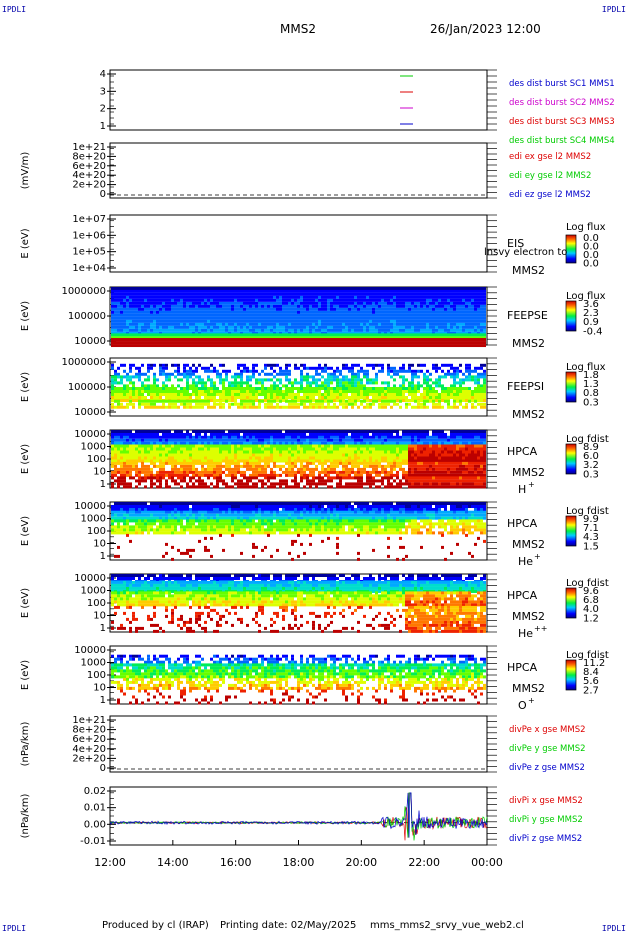 This screenshot has width=630, height=934. What do you see at coordinates (25, 243) in the screenshot?
I see `y-axis-label: E (eV)` at bounding box center [25, 243].